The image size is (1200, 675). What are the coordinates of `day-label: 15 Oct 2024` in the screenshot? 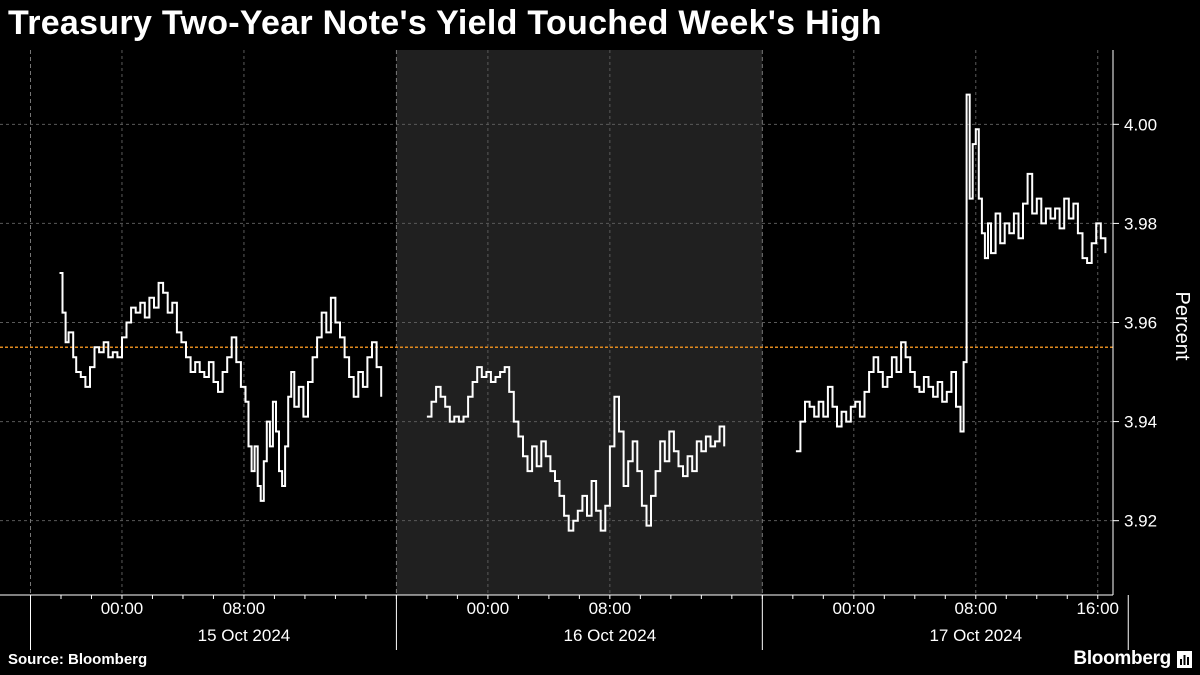 It's located at (244, 635).